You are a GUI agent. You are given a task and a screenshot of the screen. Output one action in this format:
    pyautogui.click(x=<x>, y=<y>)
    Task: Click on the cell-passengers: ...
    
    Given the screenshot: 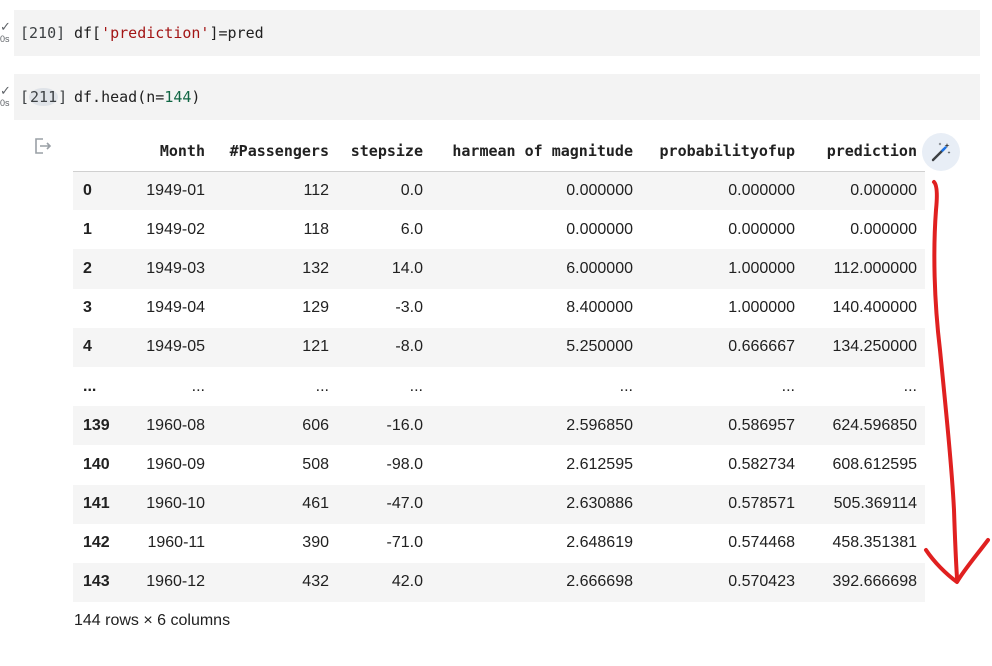 What is the action you would take?
    pyautogui.click(x=322, y=386)
    